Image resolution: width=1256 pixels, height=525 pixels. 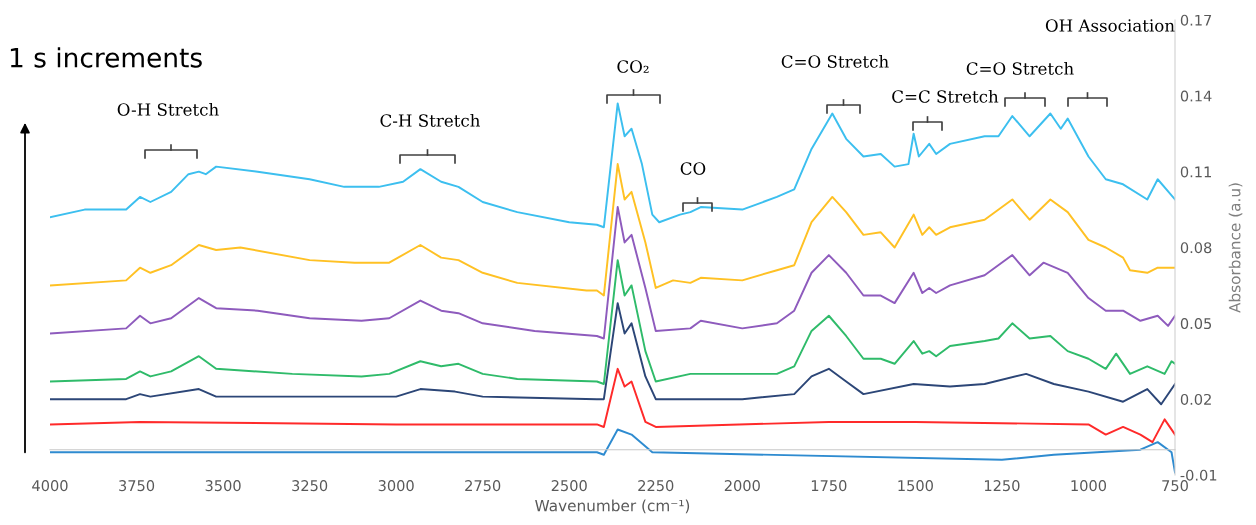 I want to click on y-tick-label: 0.05, so click(x=1196, y=324).